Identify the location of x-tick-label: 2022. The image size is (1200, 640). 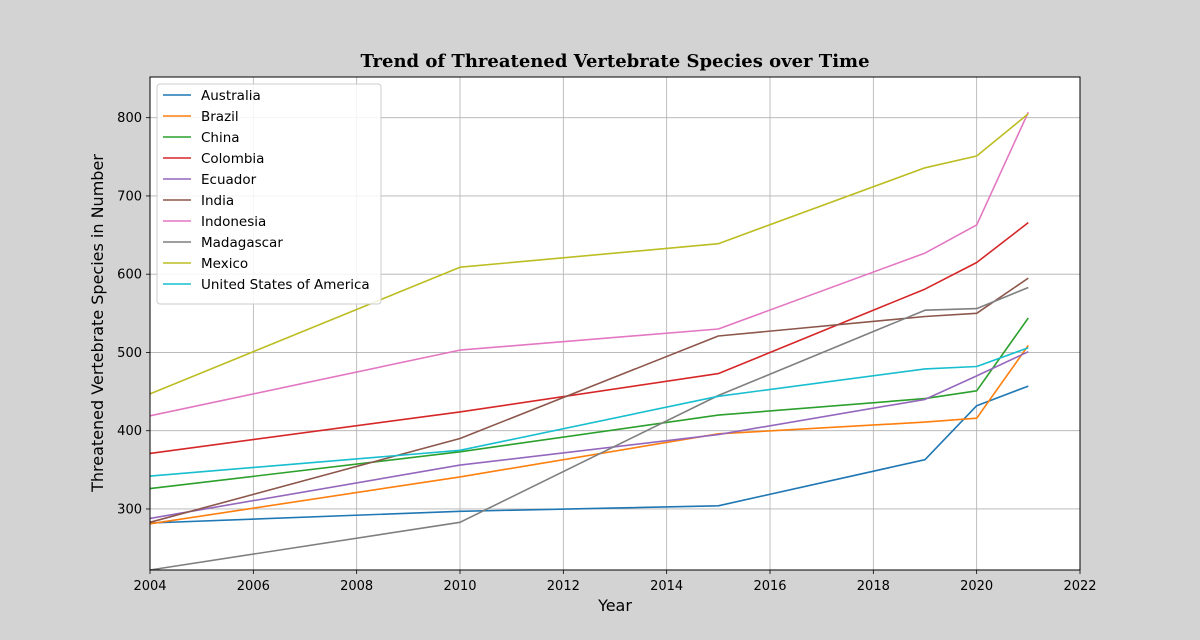
(1079, 586).